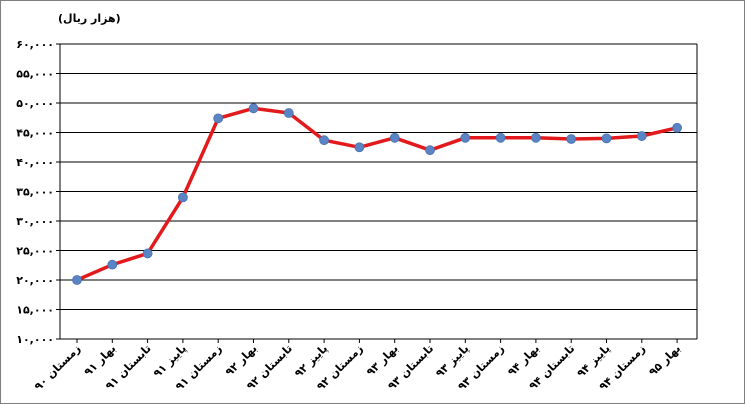 This screenshot has width=745, height=404. What do you see at coordinates (664, 360) in the screenshot?
I see `x-tick-label: بهار ۹۵` at bounding box center [664, 360].